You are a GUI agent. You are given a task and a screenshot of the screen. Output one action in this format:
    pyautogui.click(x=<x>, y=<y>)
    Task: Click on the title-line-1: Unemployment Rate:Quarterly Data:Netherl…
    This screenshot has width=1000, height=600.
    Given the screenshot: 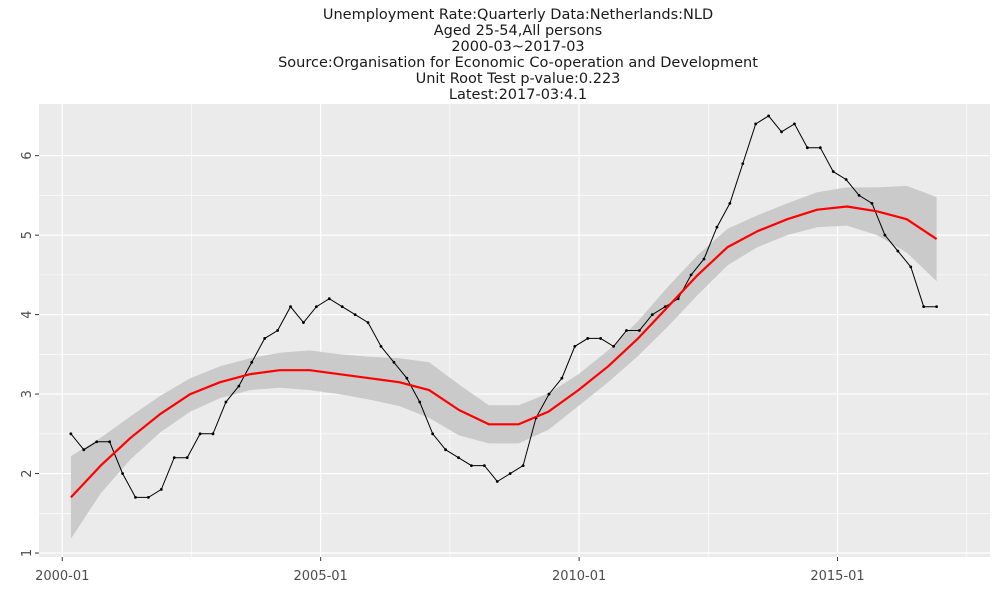 What is the action you would take?
    pyautogui.click(x=518, y=15)
    